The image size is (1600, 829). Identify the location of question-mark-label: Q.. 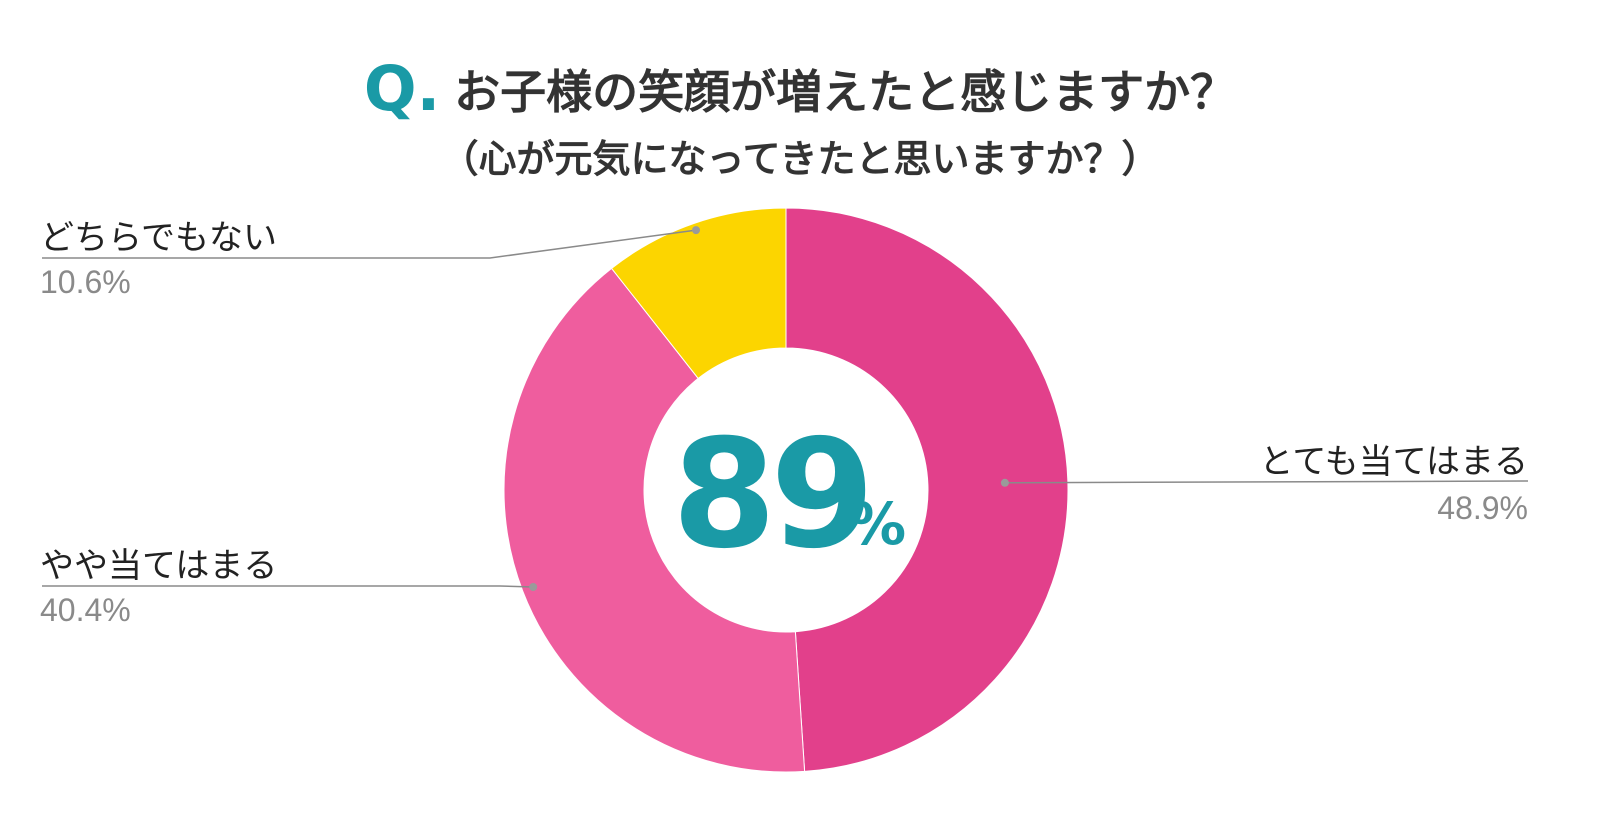
(402, 88).